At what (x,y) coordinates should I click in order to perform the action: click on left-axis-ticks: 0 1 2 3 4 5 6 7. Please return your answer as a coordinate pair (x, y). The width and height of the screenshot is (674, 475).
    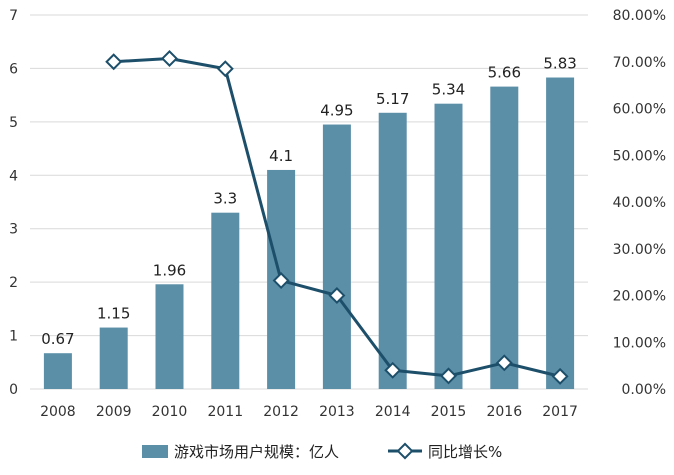
    Looking at the image, I should click on (13, 203).